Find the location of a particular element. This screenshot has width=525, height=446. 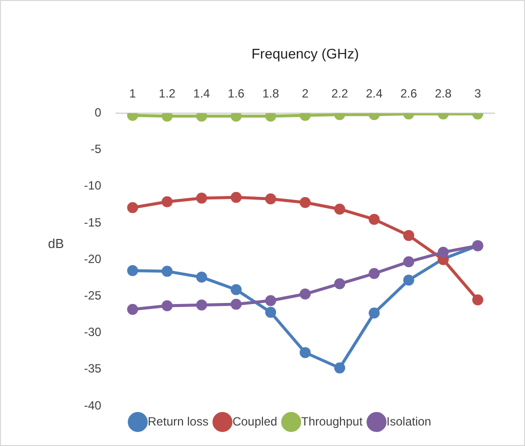

x-tick-label: 1.8 is located at coordinates (271, 93).